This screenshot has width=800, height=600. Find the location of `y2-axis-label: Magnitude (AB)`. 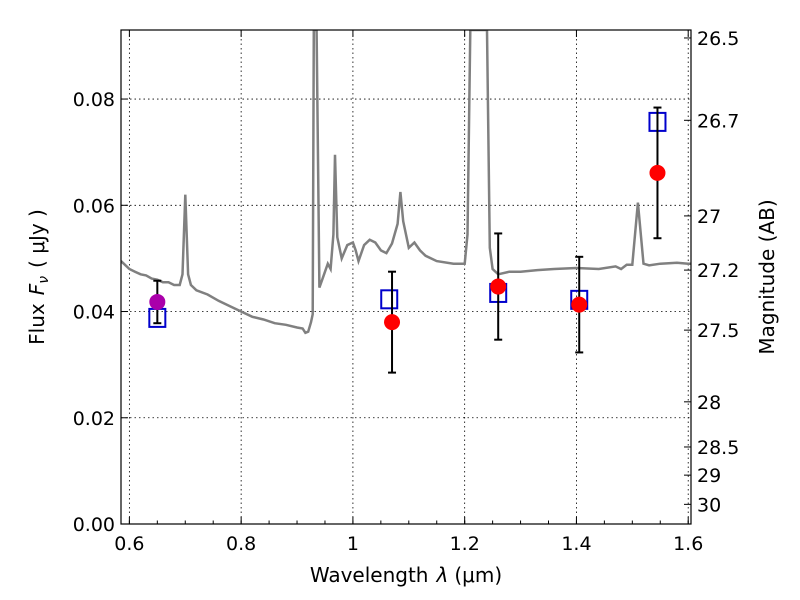

y2-axis-label: Magnitude (AB) is located at coordinates (767, 276).